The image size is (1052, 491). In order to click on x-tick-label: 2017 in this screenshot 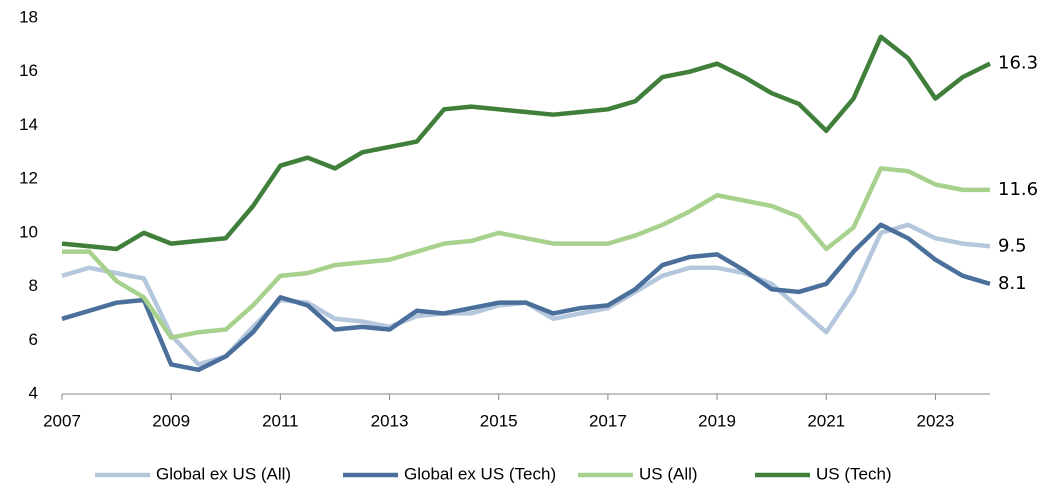, I will do `click(608, 420)`.